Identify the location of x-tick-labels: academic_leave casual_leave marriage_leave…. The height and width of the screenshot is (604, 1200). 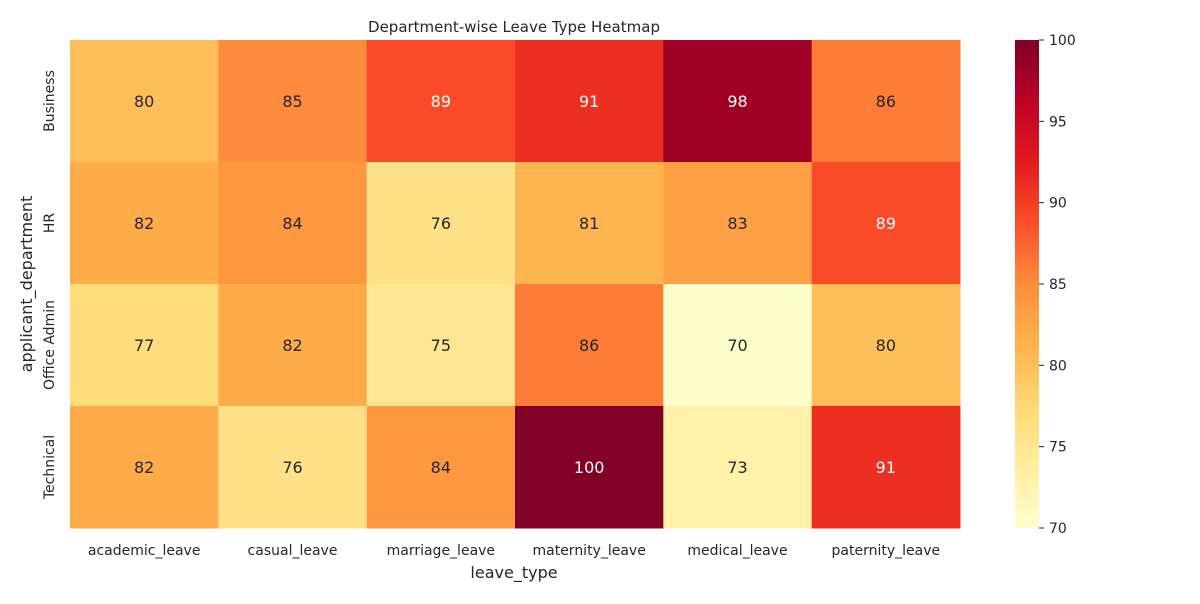
(514, 551).